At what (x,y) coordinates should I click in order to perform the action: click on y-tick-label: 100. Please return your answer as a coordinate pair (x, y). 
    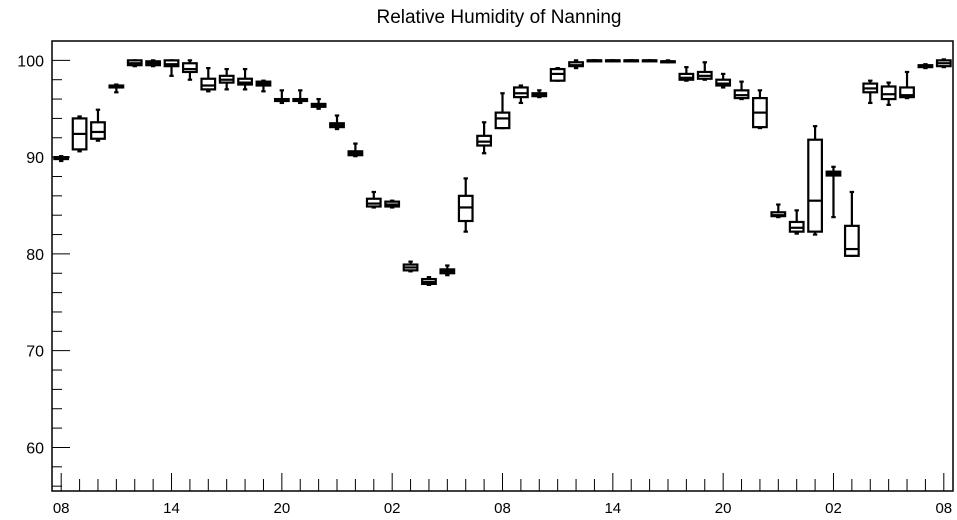
    Looking at the image, I should click on (30, 61).